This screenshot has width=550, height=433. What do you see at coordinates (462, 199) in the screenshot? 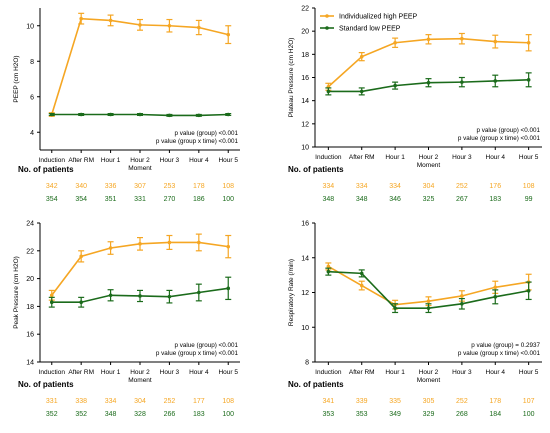
I see `patients-count-low: 267` at bounding box center [462, 199].